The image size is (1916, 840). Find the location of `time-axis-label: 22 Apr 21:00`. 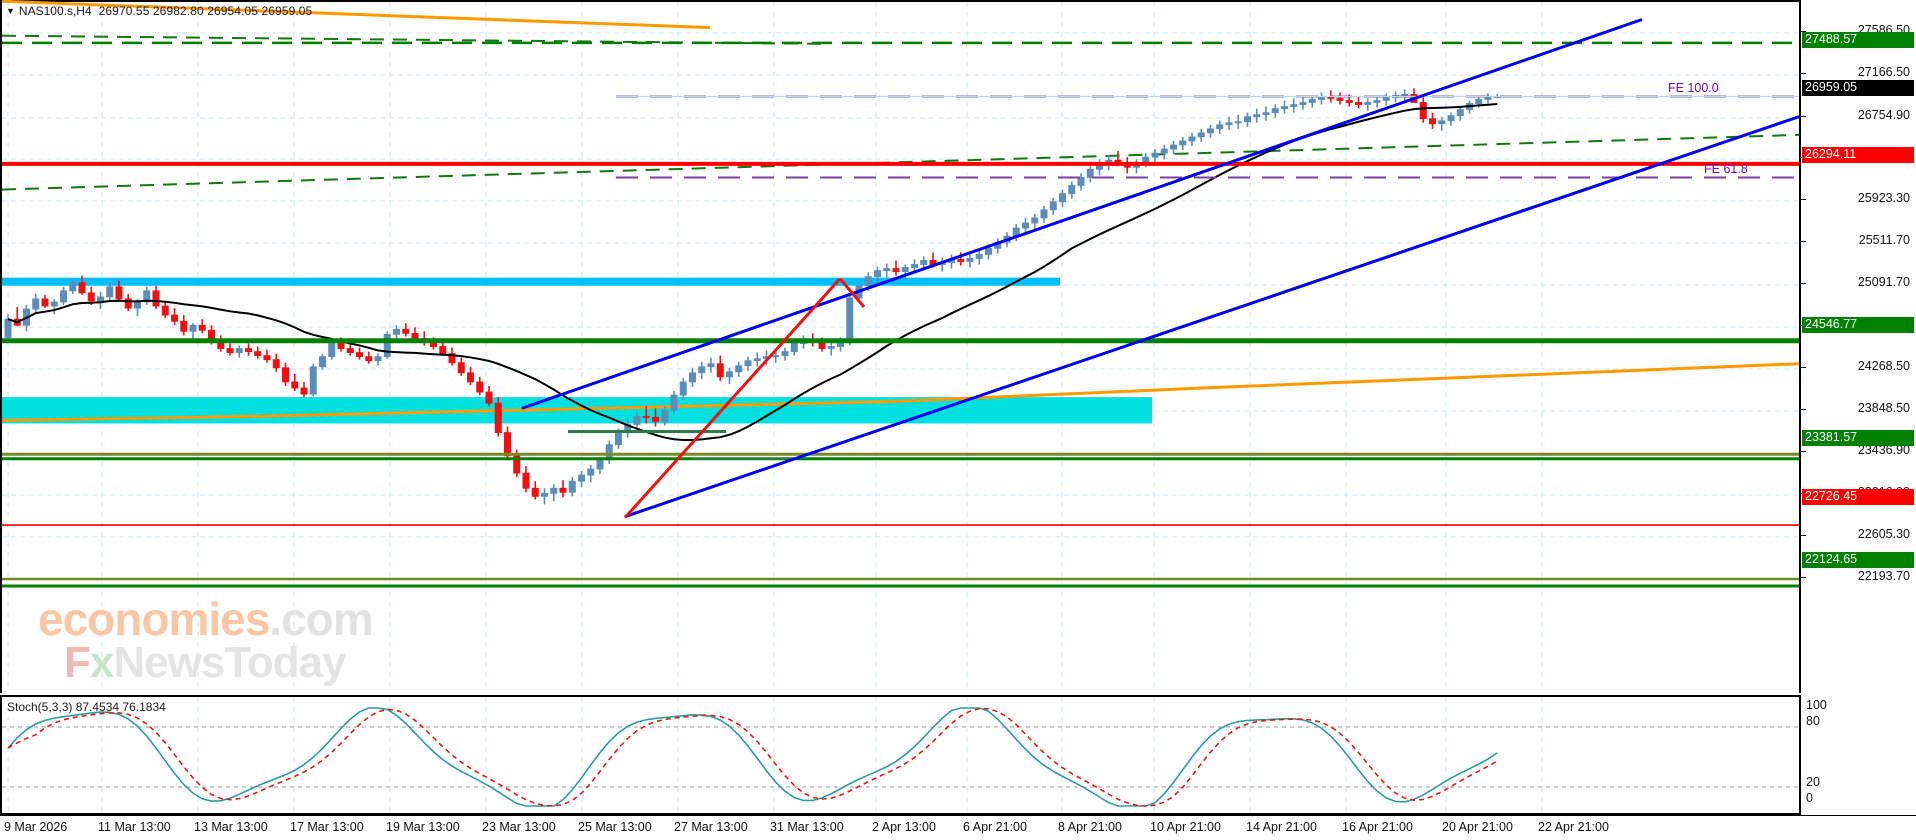

time-axis-label: 22 Apr 21:00 is located at coordinates (1573, 827).